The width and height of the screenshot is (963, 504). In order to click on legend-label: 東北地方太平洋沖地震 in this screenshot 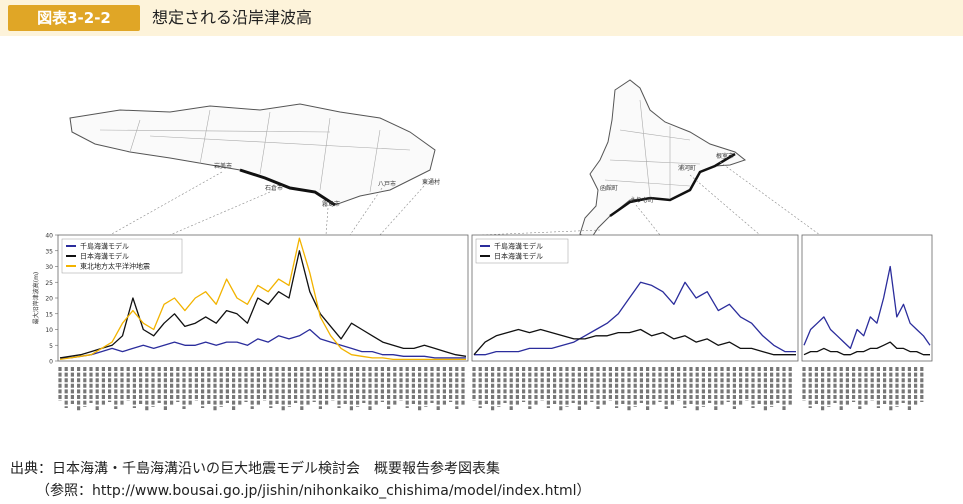, I will do `click(115, 266)`.